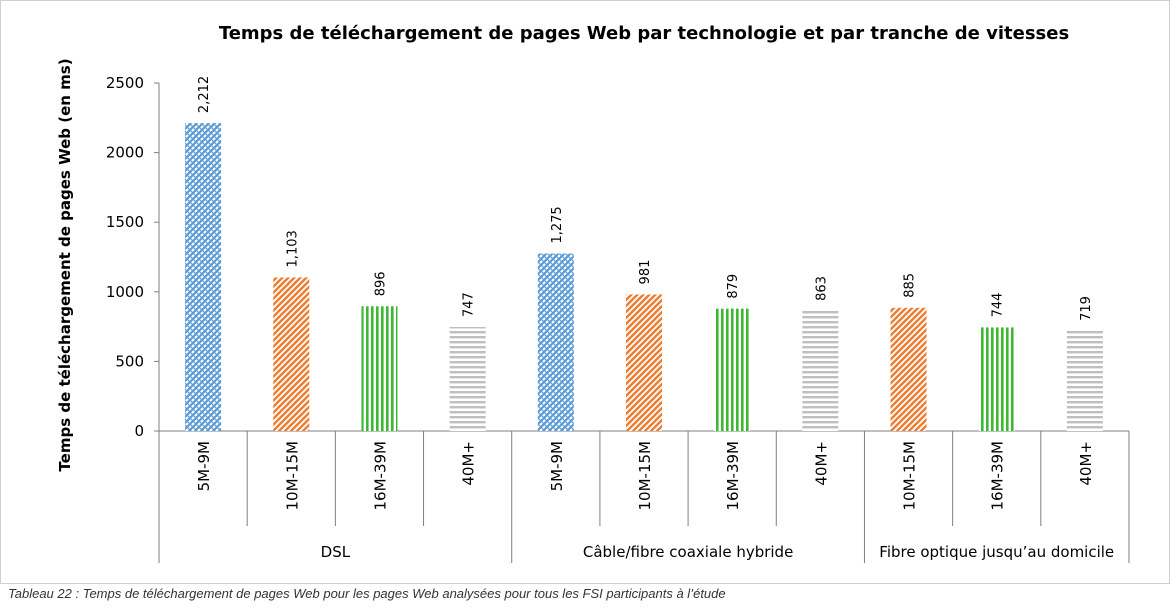 The image size is (1170, 609). What do you see at coordinates (998, 305) in the screenshot?
I see `data-label: 744` at bounding box center [998, 305].